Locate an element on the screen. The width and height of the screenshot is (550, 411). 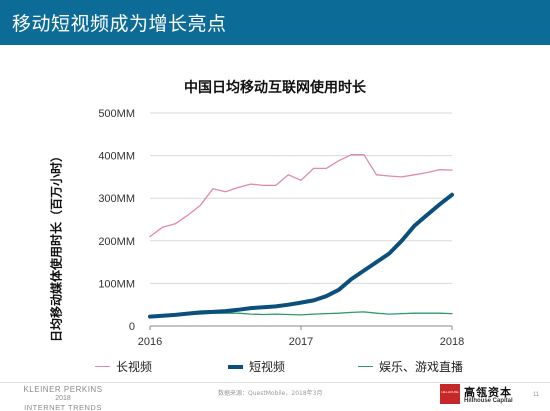
chart-title: 中国日均移动互联网使用时长 is located at coordinates (275, 88).